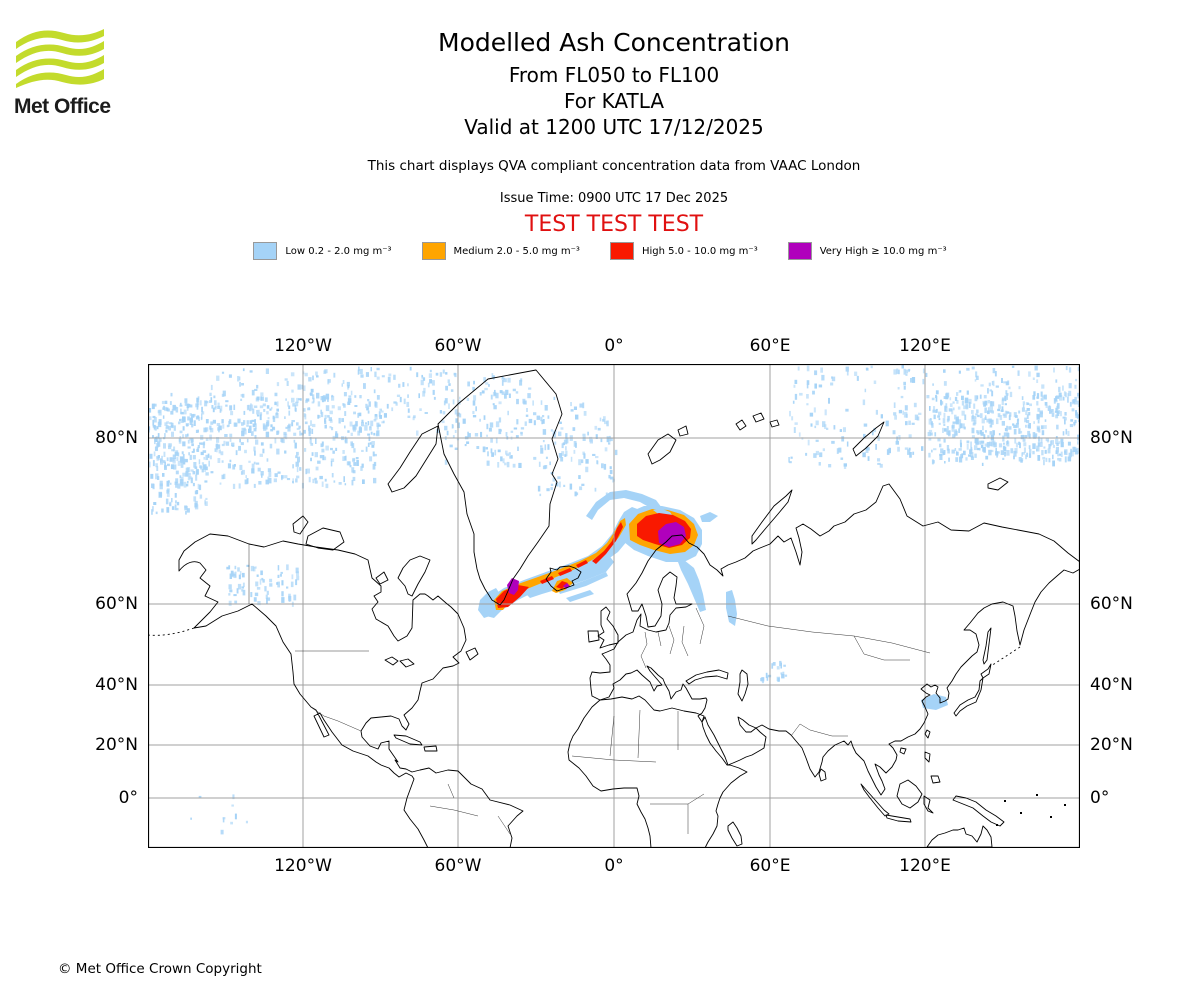 The height and width of the screenshot is (1000, 1200). Describe the element at coordinates (1031, 810) in the screenshot. I see `small-island-dots` at that location.